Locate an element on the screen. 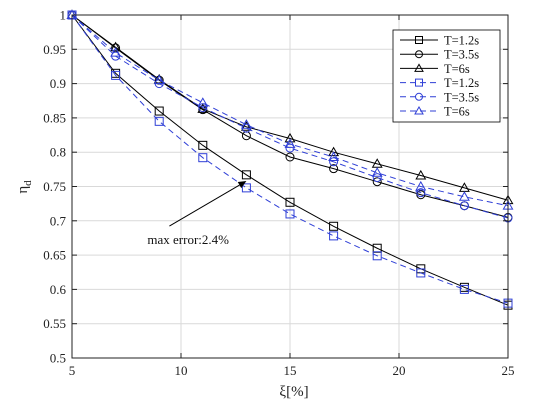 The width and height of the screenshot is (560, 404). y-tick-label: 0.9 is located at coordinates (58, 83).